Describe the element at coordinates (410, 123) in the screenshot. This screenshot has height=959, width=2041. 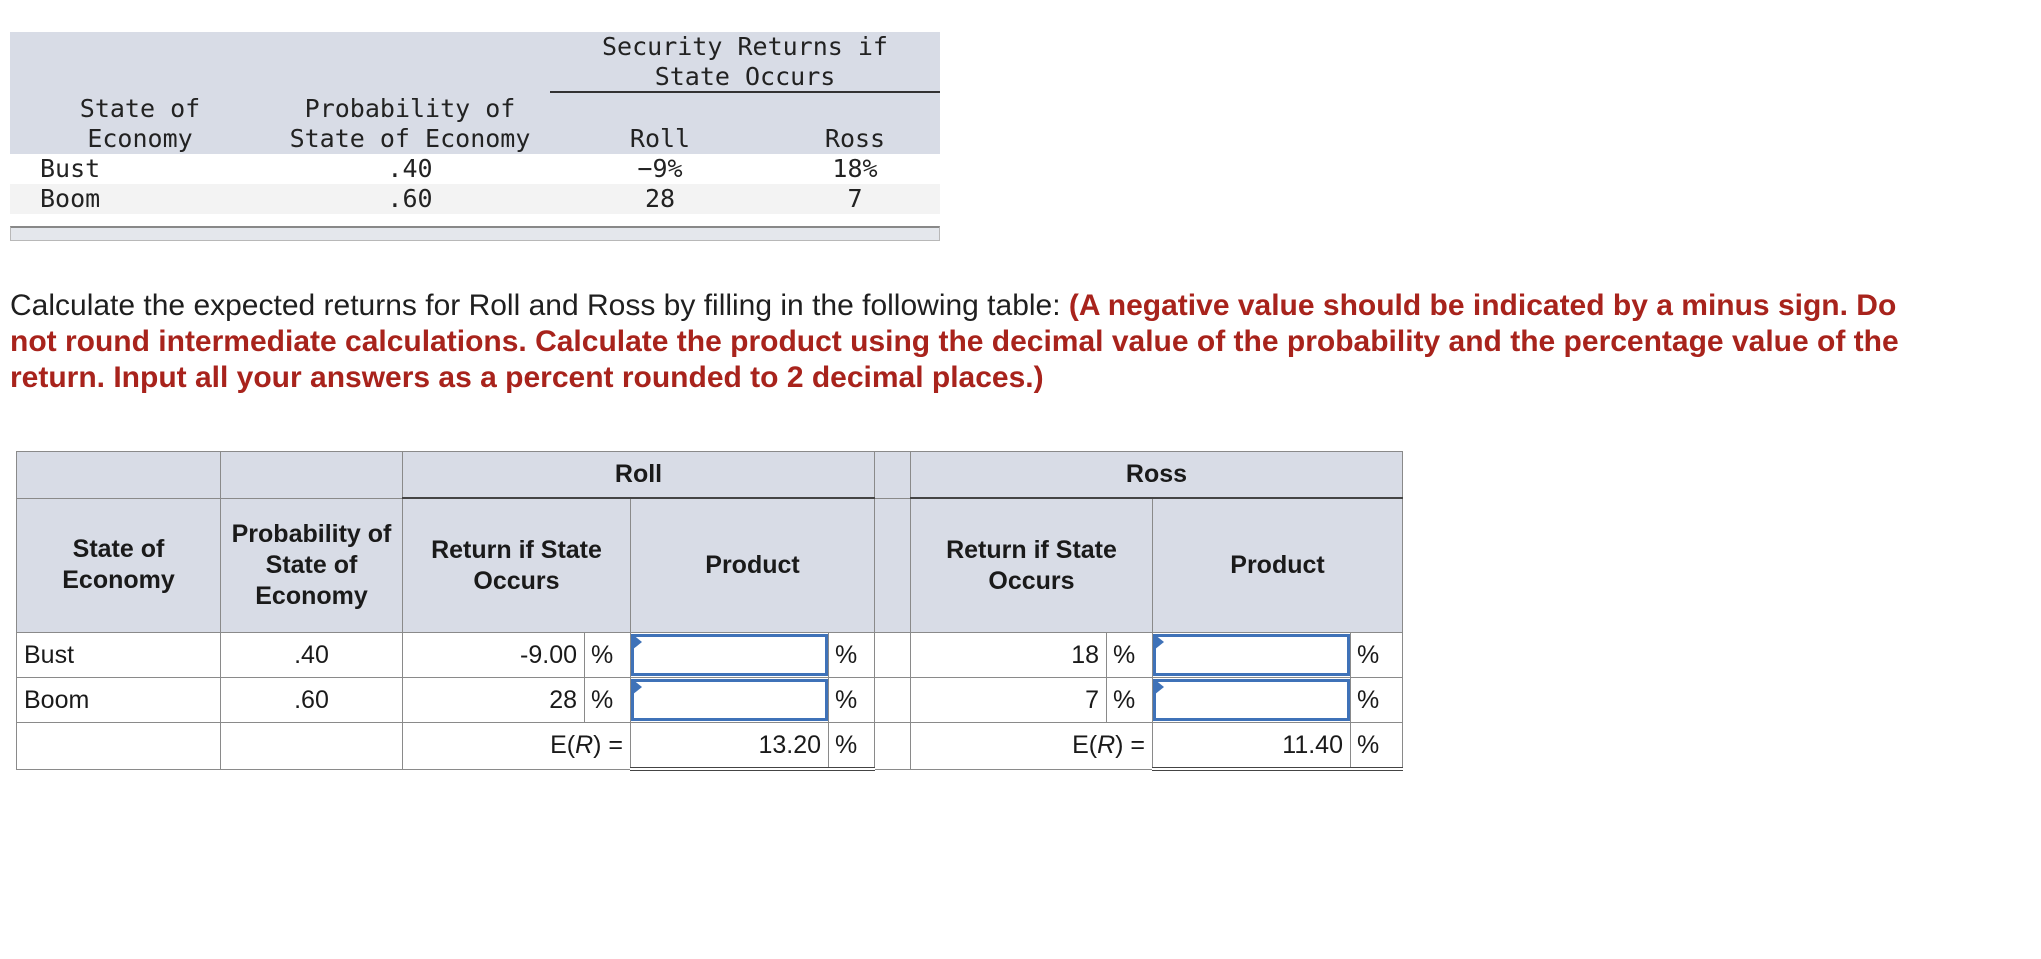
I see `col-probability: Probability of State of Economy` at that location.